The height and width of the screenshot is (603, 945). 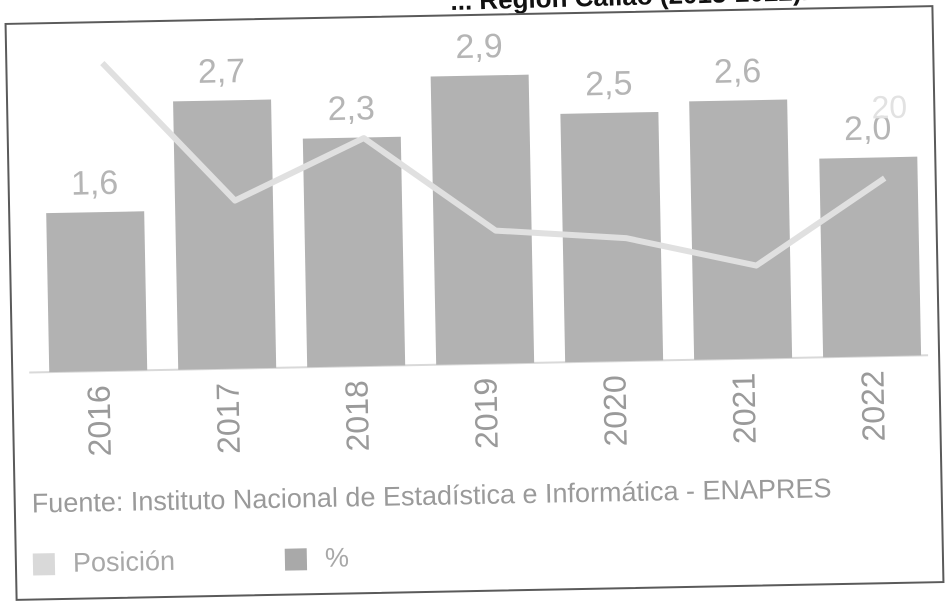 I want to click on bar-label-2016: 1,6, so click(x=95, y=183).